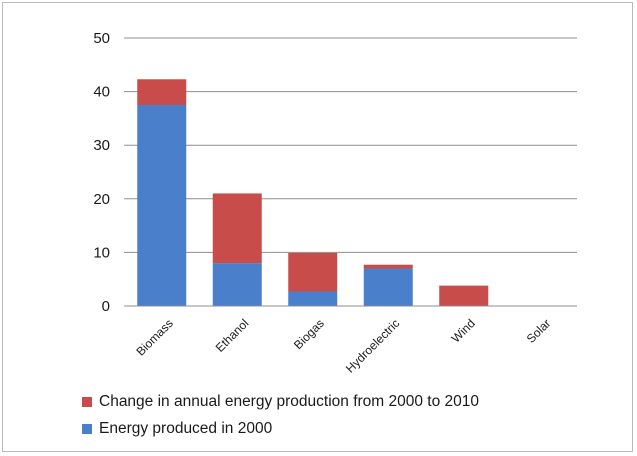 The image size is (637, 456). What do you see at coordinates (101, 252) in the screenshot?
I see `y-tick-label: 10` at bounding box center [101, 252].